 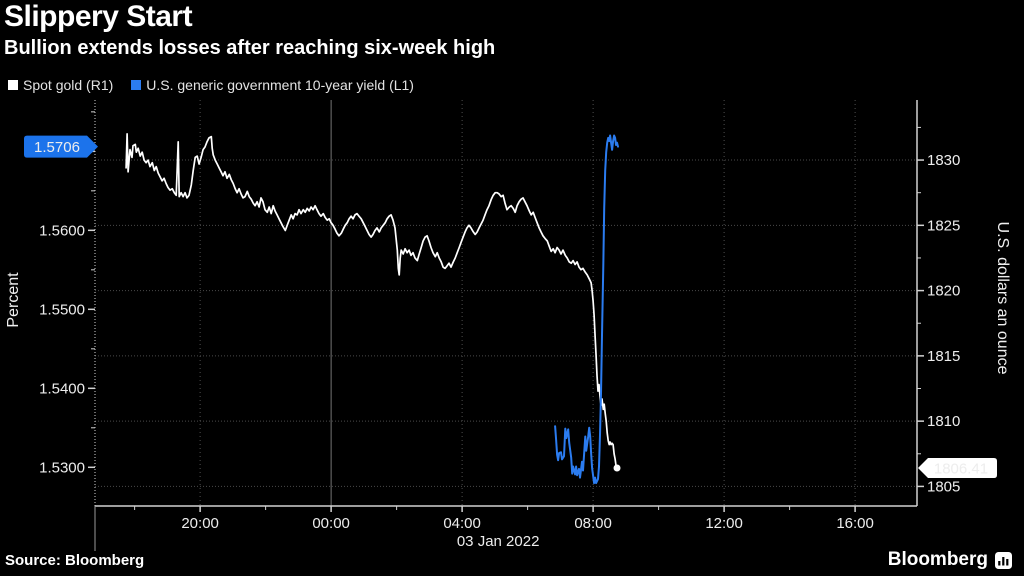 What do you see at coordinates (200, 523) in the screenshot?
I see `x-axis-tick-label: 20:00` at bounding box center [200, 523].